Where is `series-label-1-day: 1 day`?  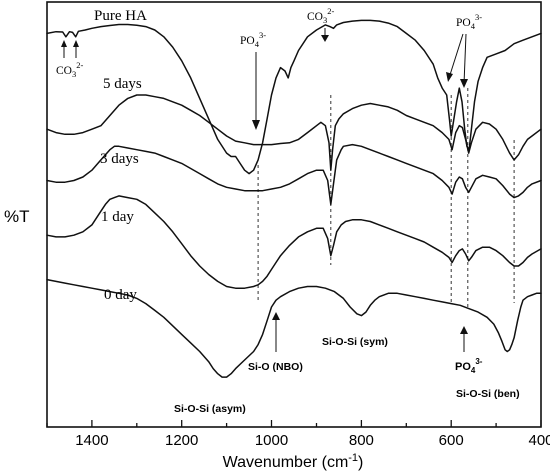 series-label-1-day: 1 day is located at coordinates (117, 217).